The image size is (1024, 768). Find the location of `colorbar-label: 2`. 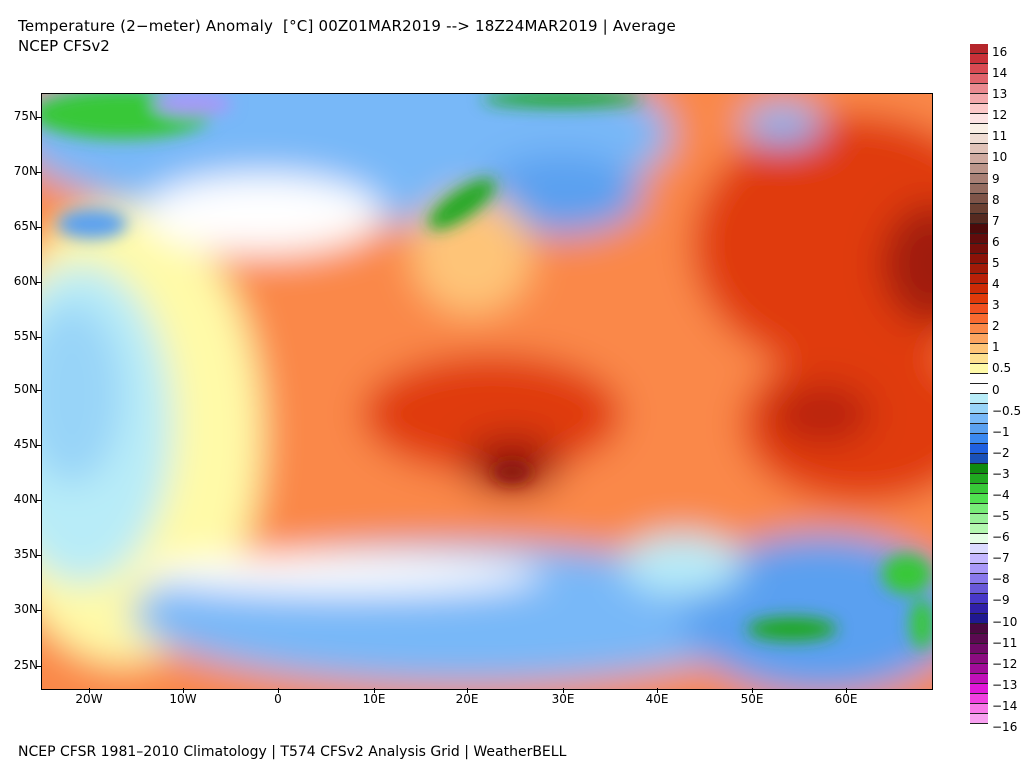

colorbar-label: 2 is located at coordinates (996, 326).